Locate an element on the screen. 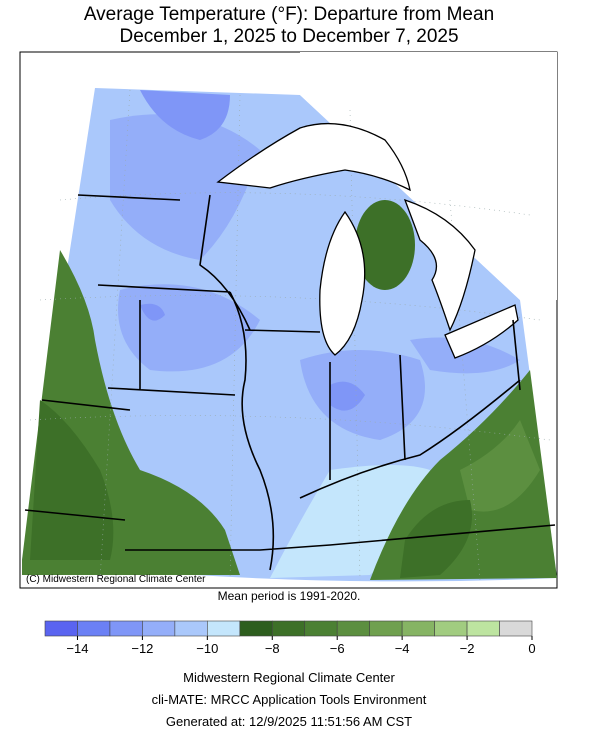 The width and height of the screenshot is (592, 751). legend-tick-label: −8 is located at coordinates (272, 648).